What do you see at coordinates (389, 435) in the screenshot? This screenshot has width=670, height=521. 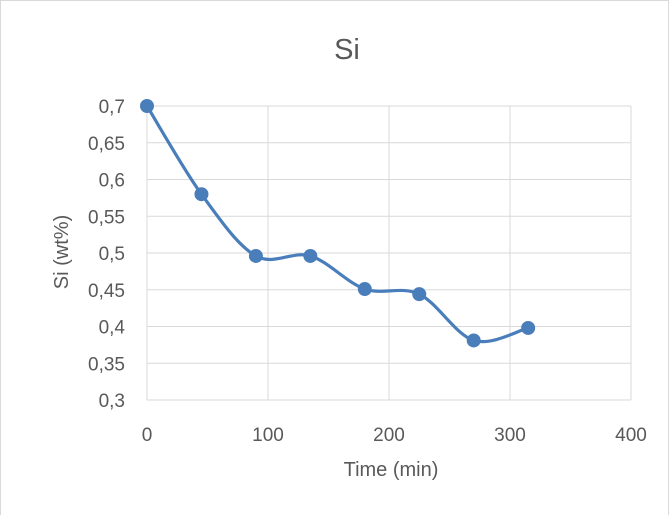 I see `x-tick-label: 200` at bounding box center [389, 435].